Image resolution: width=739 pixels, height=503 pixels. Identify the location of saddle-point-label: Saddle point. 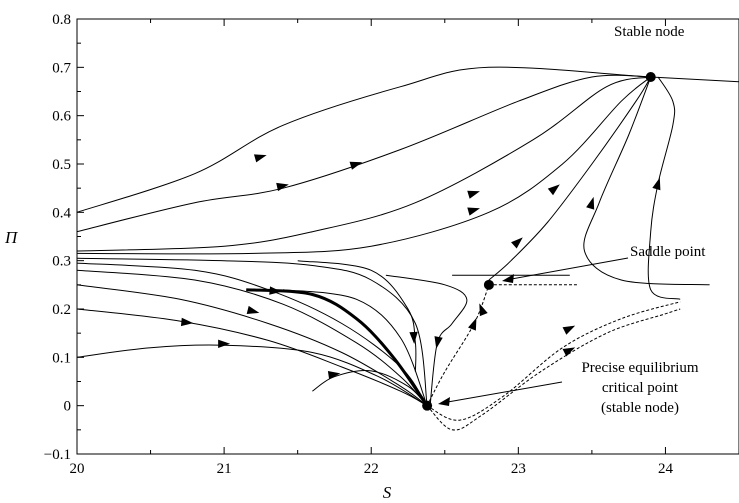
(668, 252).